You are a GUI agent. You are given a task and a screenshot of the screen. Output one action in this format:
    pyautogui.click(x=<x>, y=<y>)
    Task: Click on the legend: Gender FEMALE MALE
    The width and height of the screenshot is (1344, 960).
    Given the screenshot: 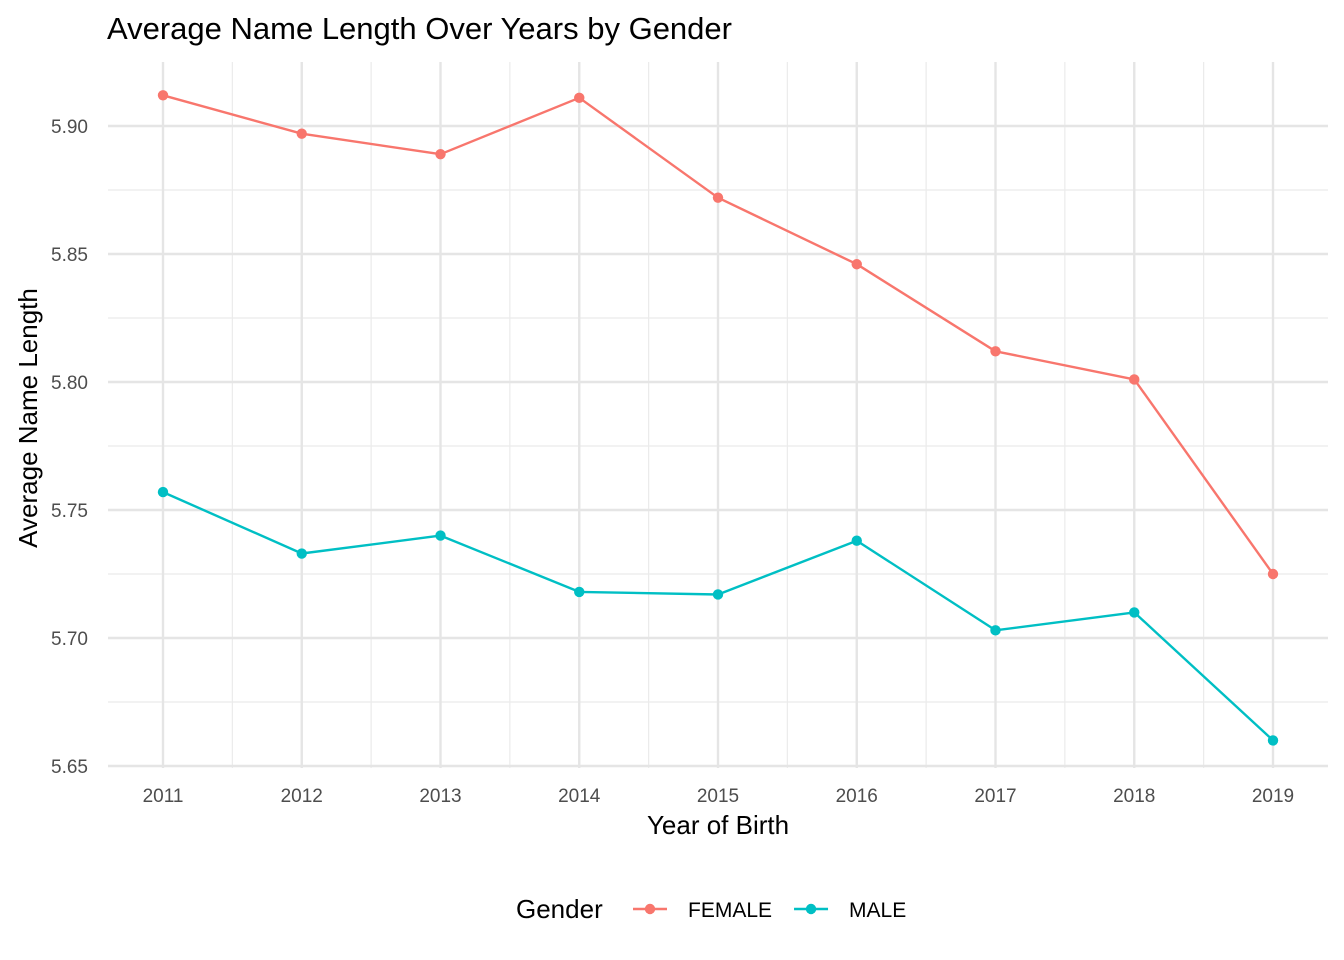 What is the action you would take?
    pyautogui.click(x=711, y=909)
    